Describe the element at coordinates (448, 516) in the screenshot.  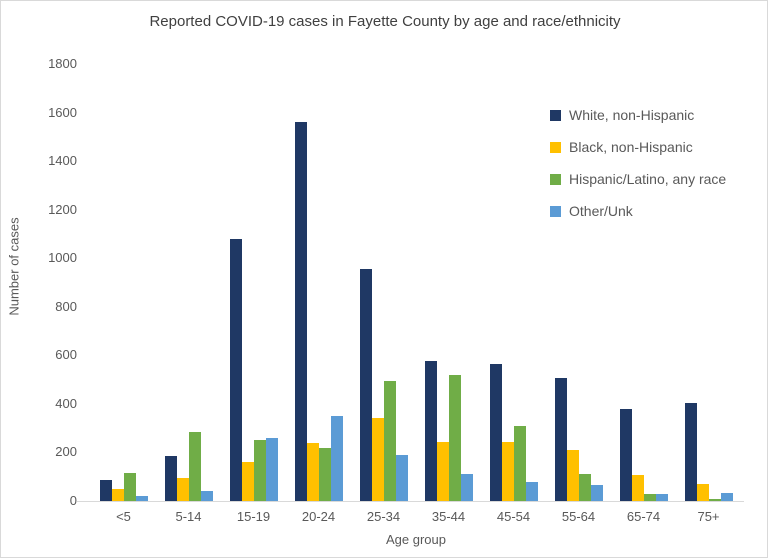
I see `x-tick-label: 35-44` at that location.